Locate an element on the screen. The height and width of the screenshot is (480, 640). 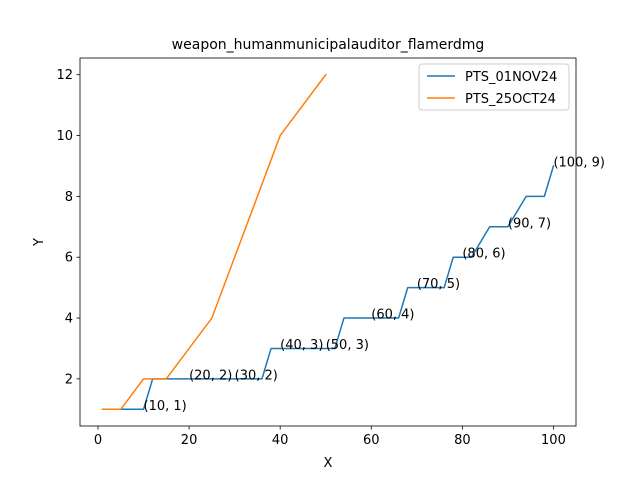
chart-title: weapon_humanmunicipalauditor_flamerdmg is located at coordinates (328, 45).